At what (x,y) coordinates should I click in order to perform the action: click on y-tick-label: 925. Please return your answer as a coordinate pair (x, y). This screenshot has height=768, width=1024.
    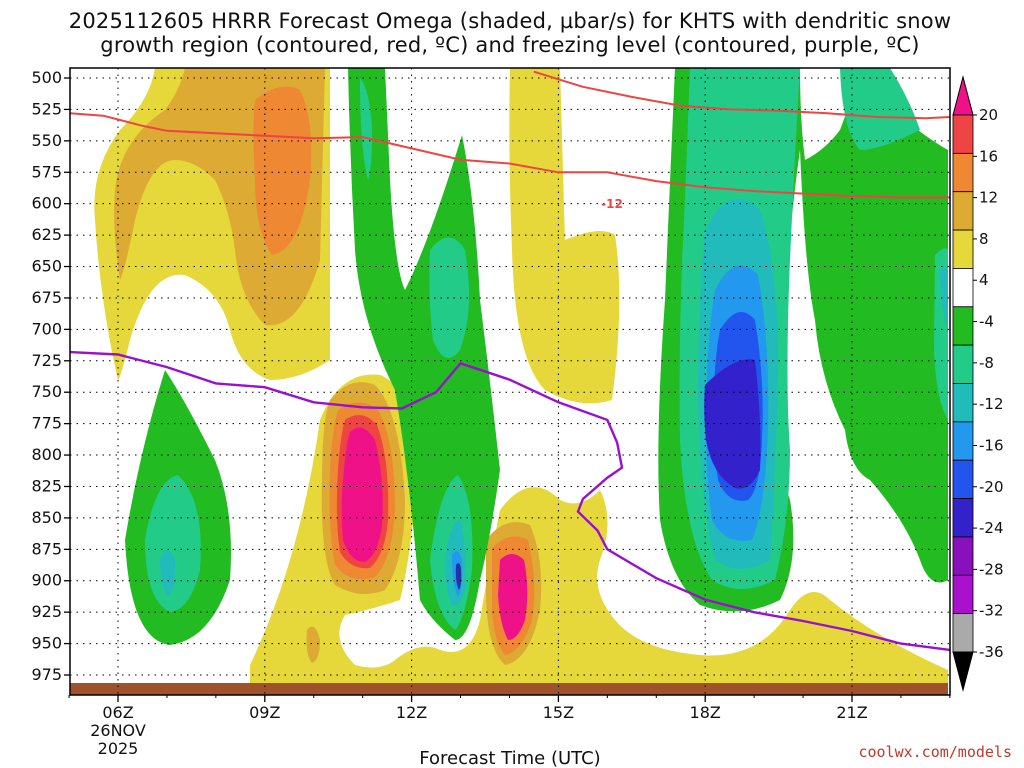
    Looking at the image, I should click on (46, 611).